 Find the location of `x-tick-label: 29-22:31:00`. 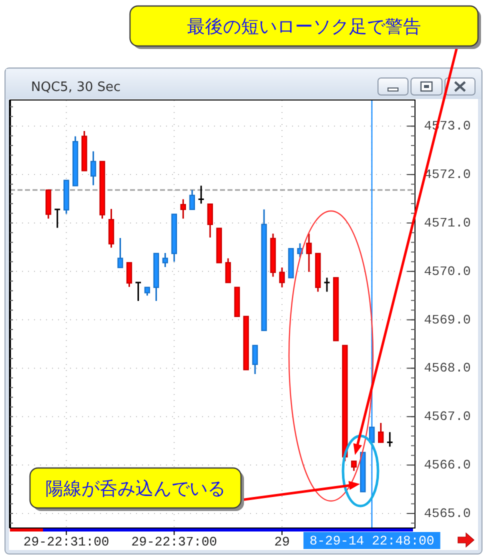

x-tick-label: 29-22:31:00 is located at coordinates (66, 542).